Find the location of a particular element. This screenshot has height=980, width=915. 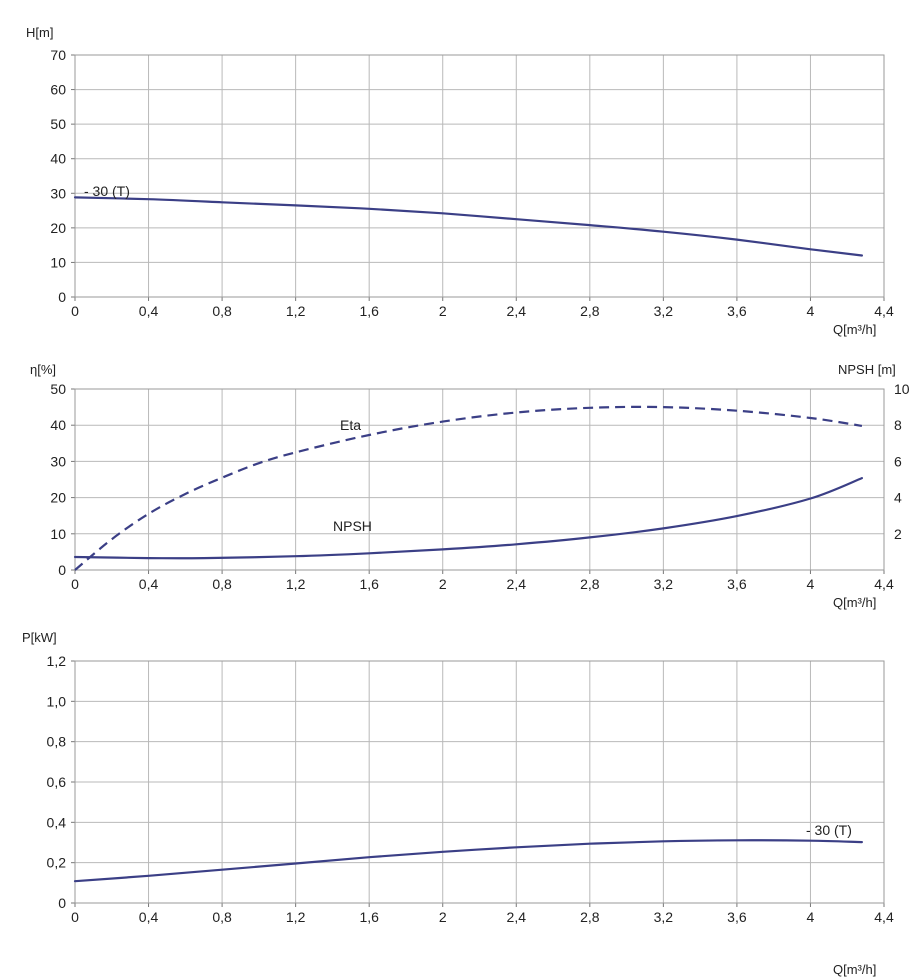

power-series-30-t-line is located at coordinates (468, 861).